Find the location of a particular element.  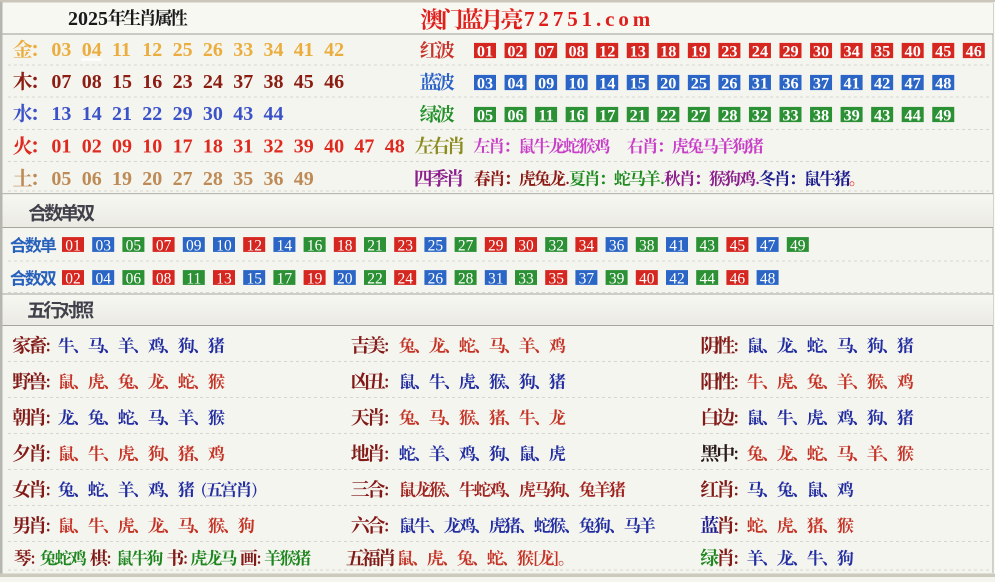

svg-text: 16 is located at coordinates (577, 114).